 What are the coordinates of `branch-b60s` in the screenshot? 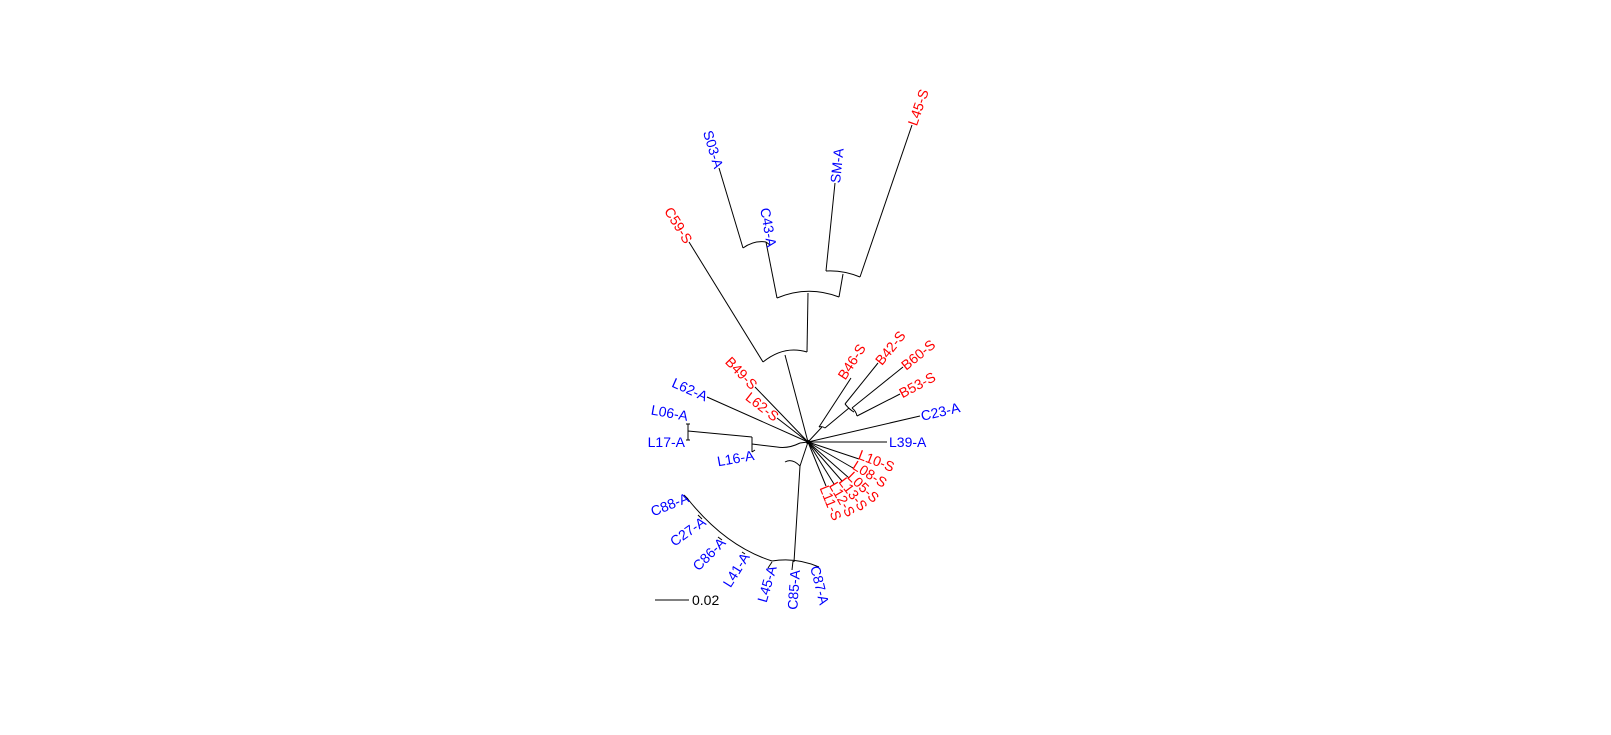 It's located at (877, 387).